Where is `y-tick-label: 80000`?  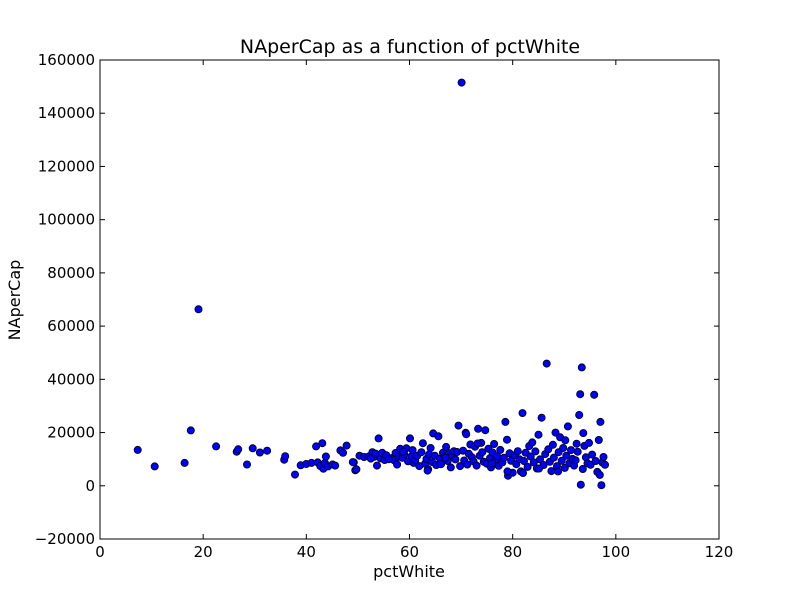 y-tick-label: 80000 is located at coordinates (71, 273).